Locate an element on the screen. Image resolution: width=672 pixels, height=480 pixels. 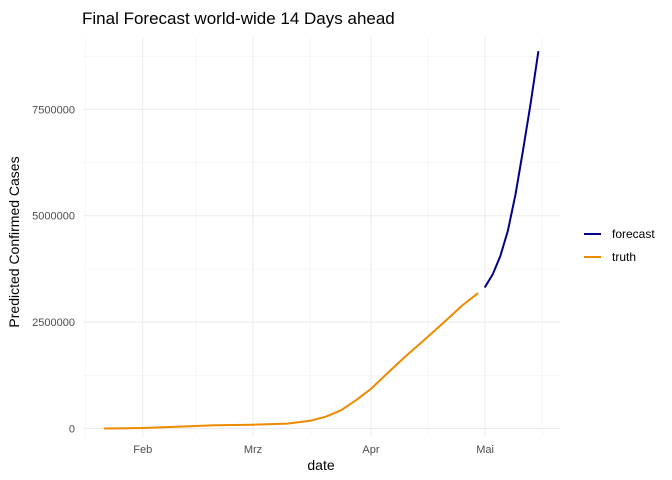
x-axis-title: date is located at coordinates (320, 465).